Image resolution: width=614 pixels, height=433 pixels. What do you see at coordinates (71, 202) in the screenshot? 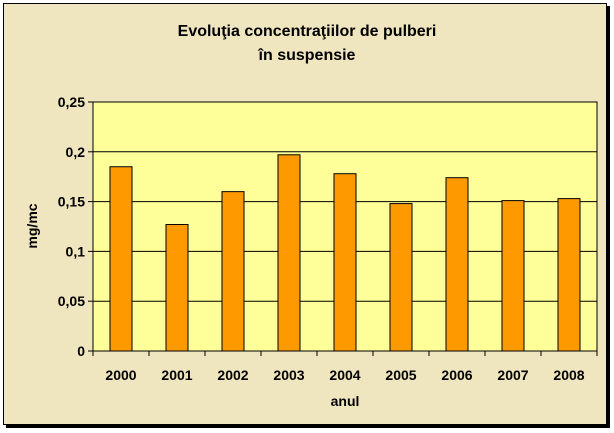
I see `y-tick-label: 0,15` at bounding box center [71, 202].